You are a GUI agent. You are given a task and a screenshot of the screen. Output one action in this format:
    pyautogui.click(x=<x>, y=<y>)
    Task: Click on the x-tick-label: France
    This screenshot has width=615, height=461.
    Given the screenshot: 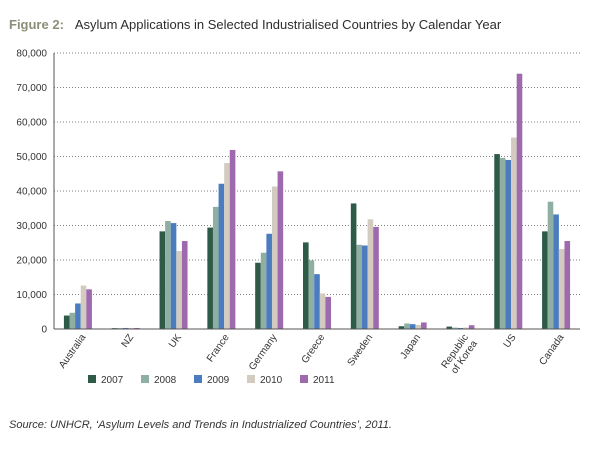 What is the action you would take?
    pyautogui.click(x=218, y=348)
    